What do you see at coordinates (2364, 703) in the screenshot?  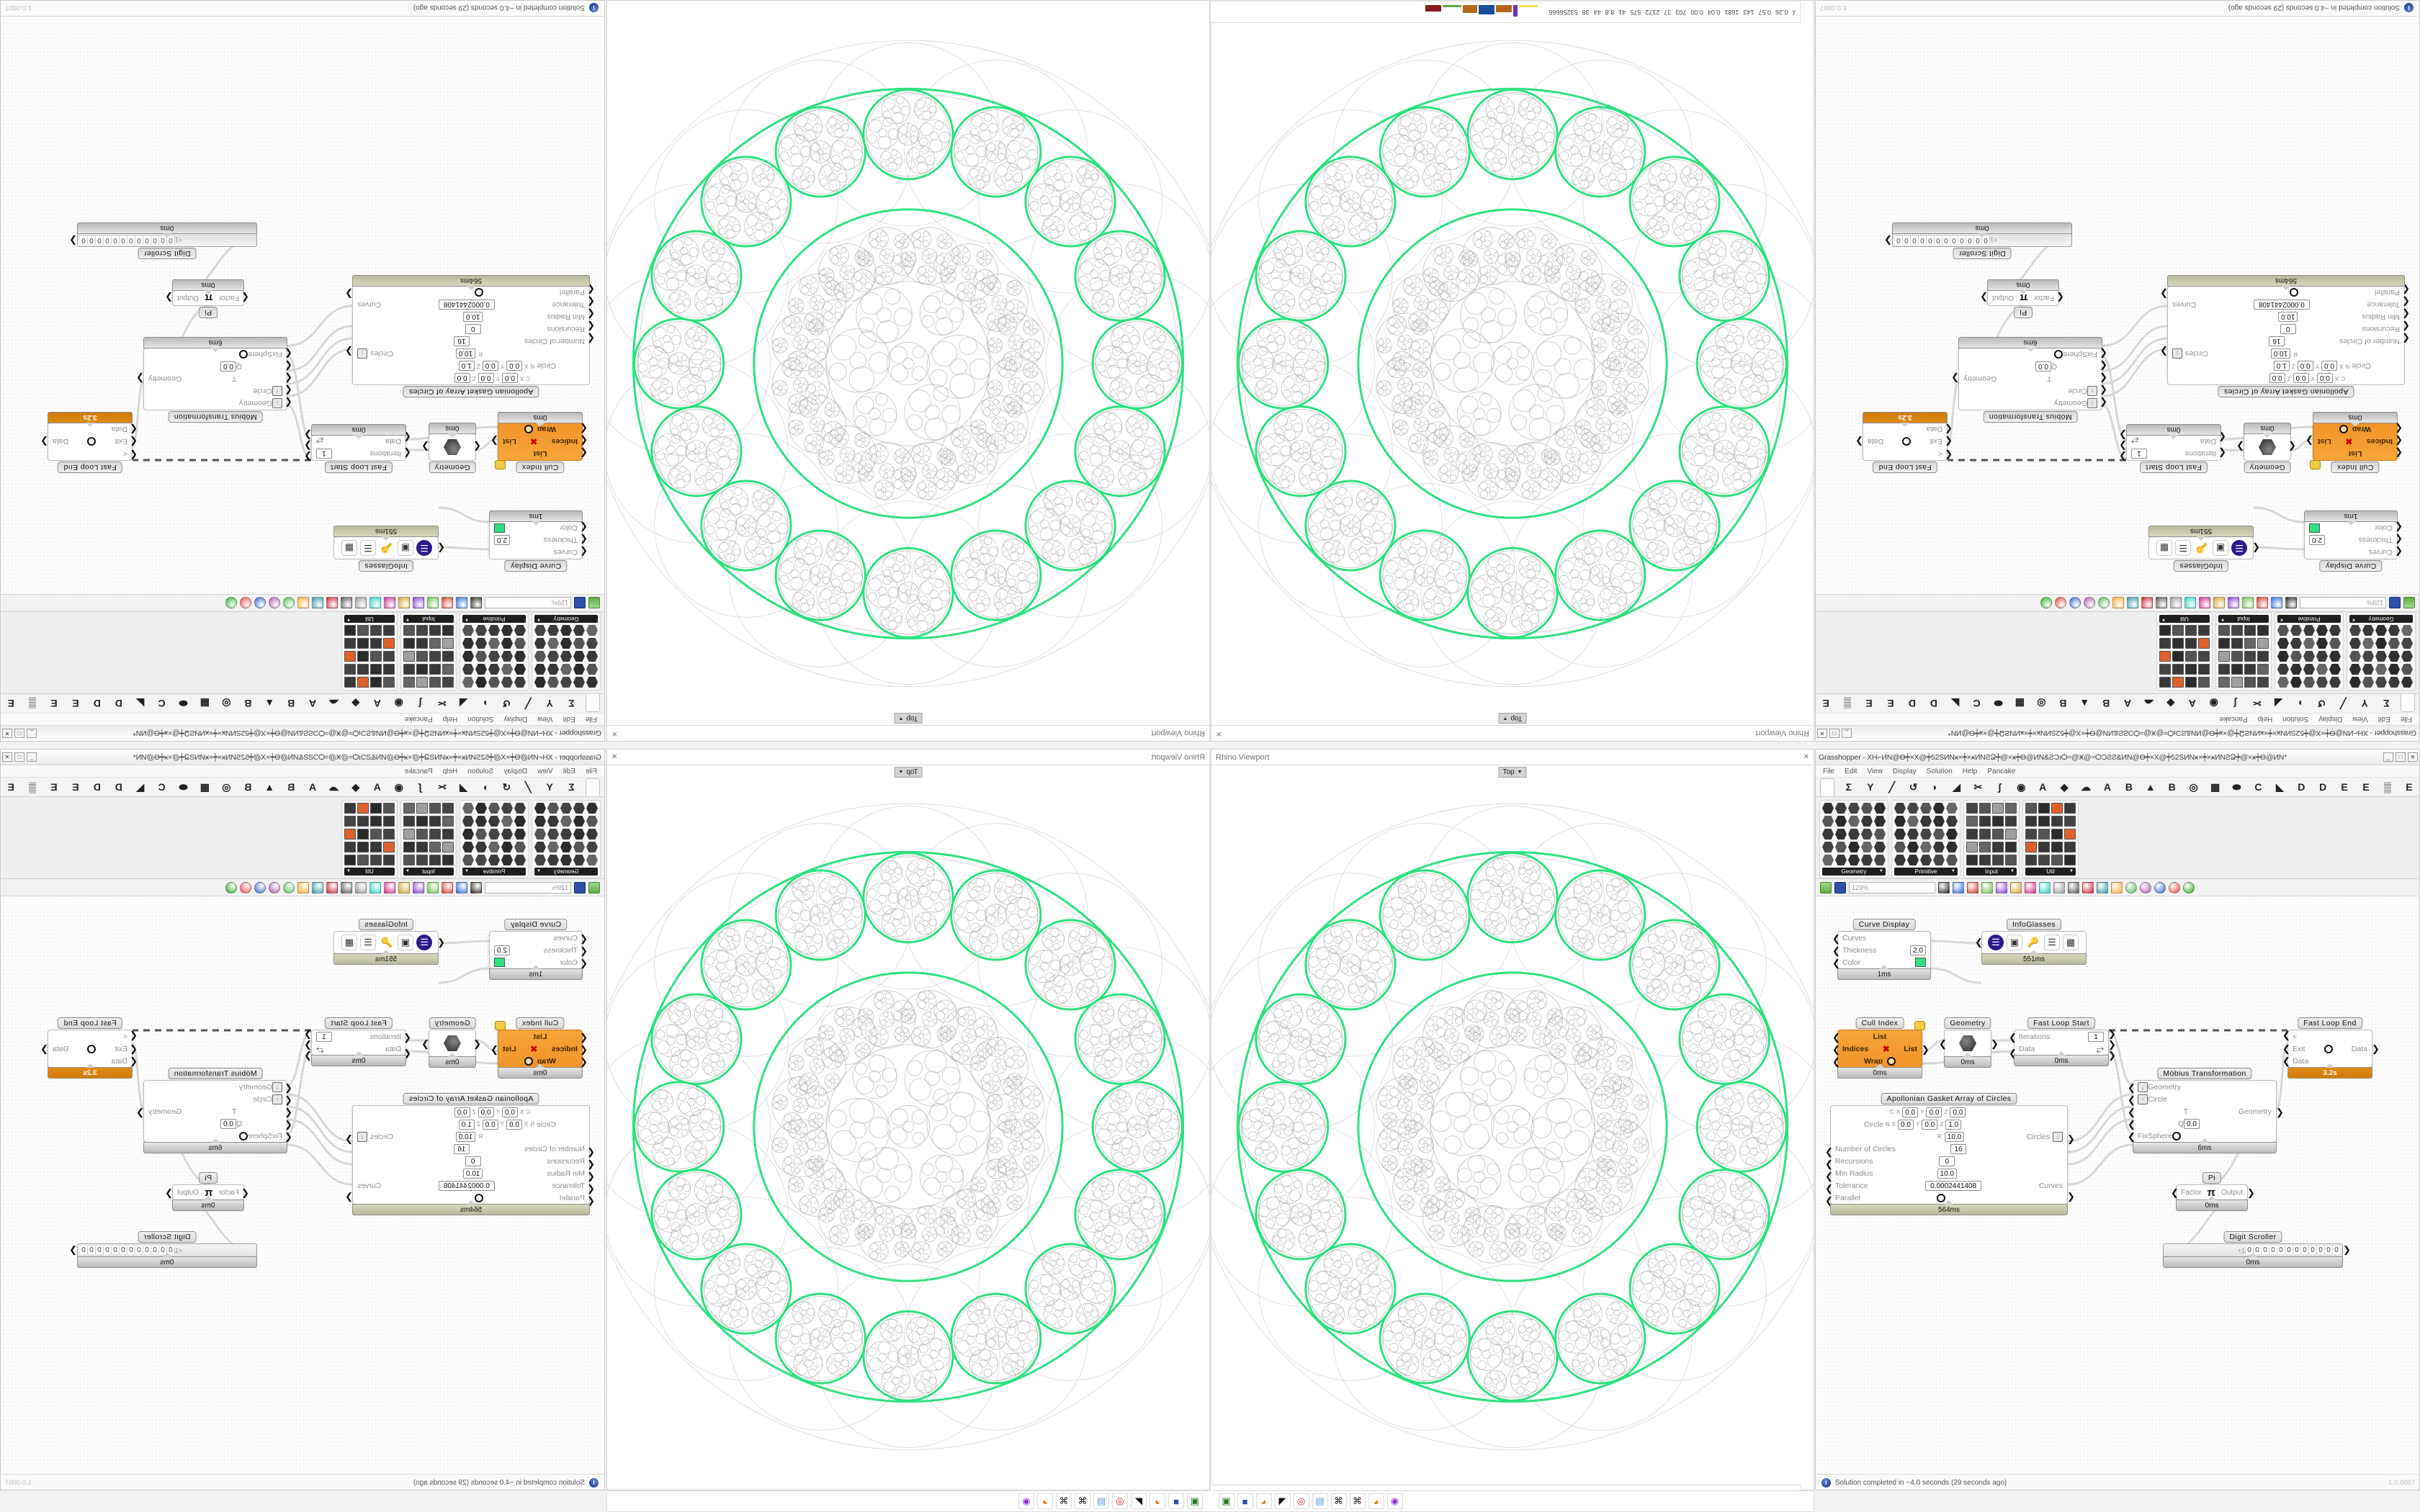 I see `sets-tab: Υ` at bounding box center [2364, 703].